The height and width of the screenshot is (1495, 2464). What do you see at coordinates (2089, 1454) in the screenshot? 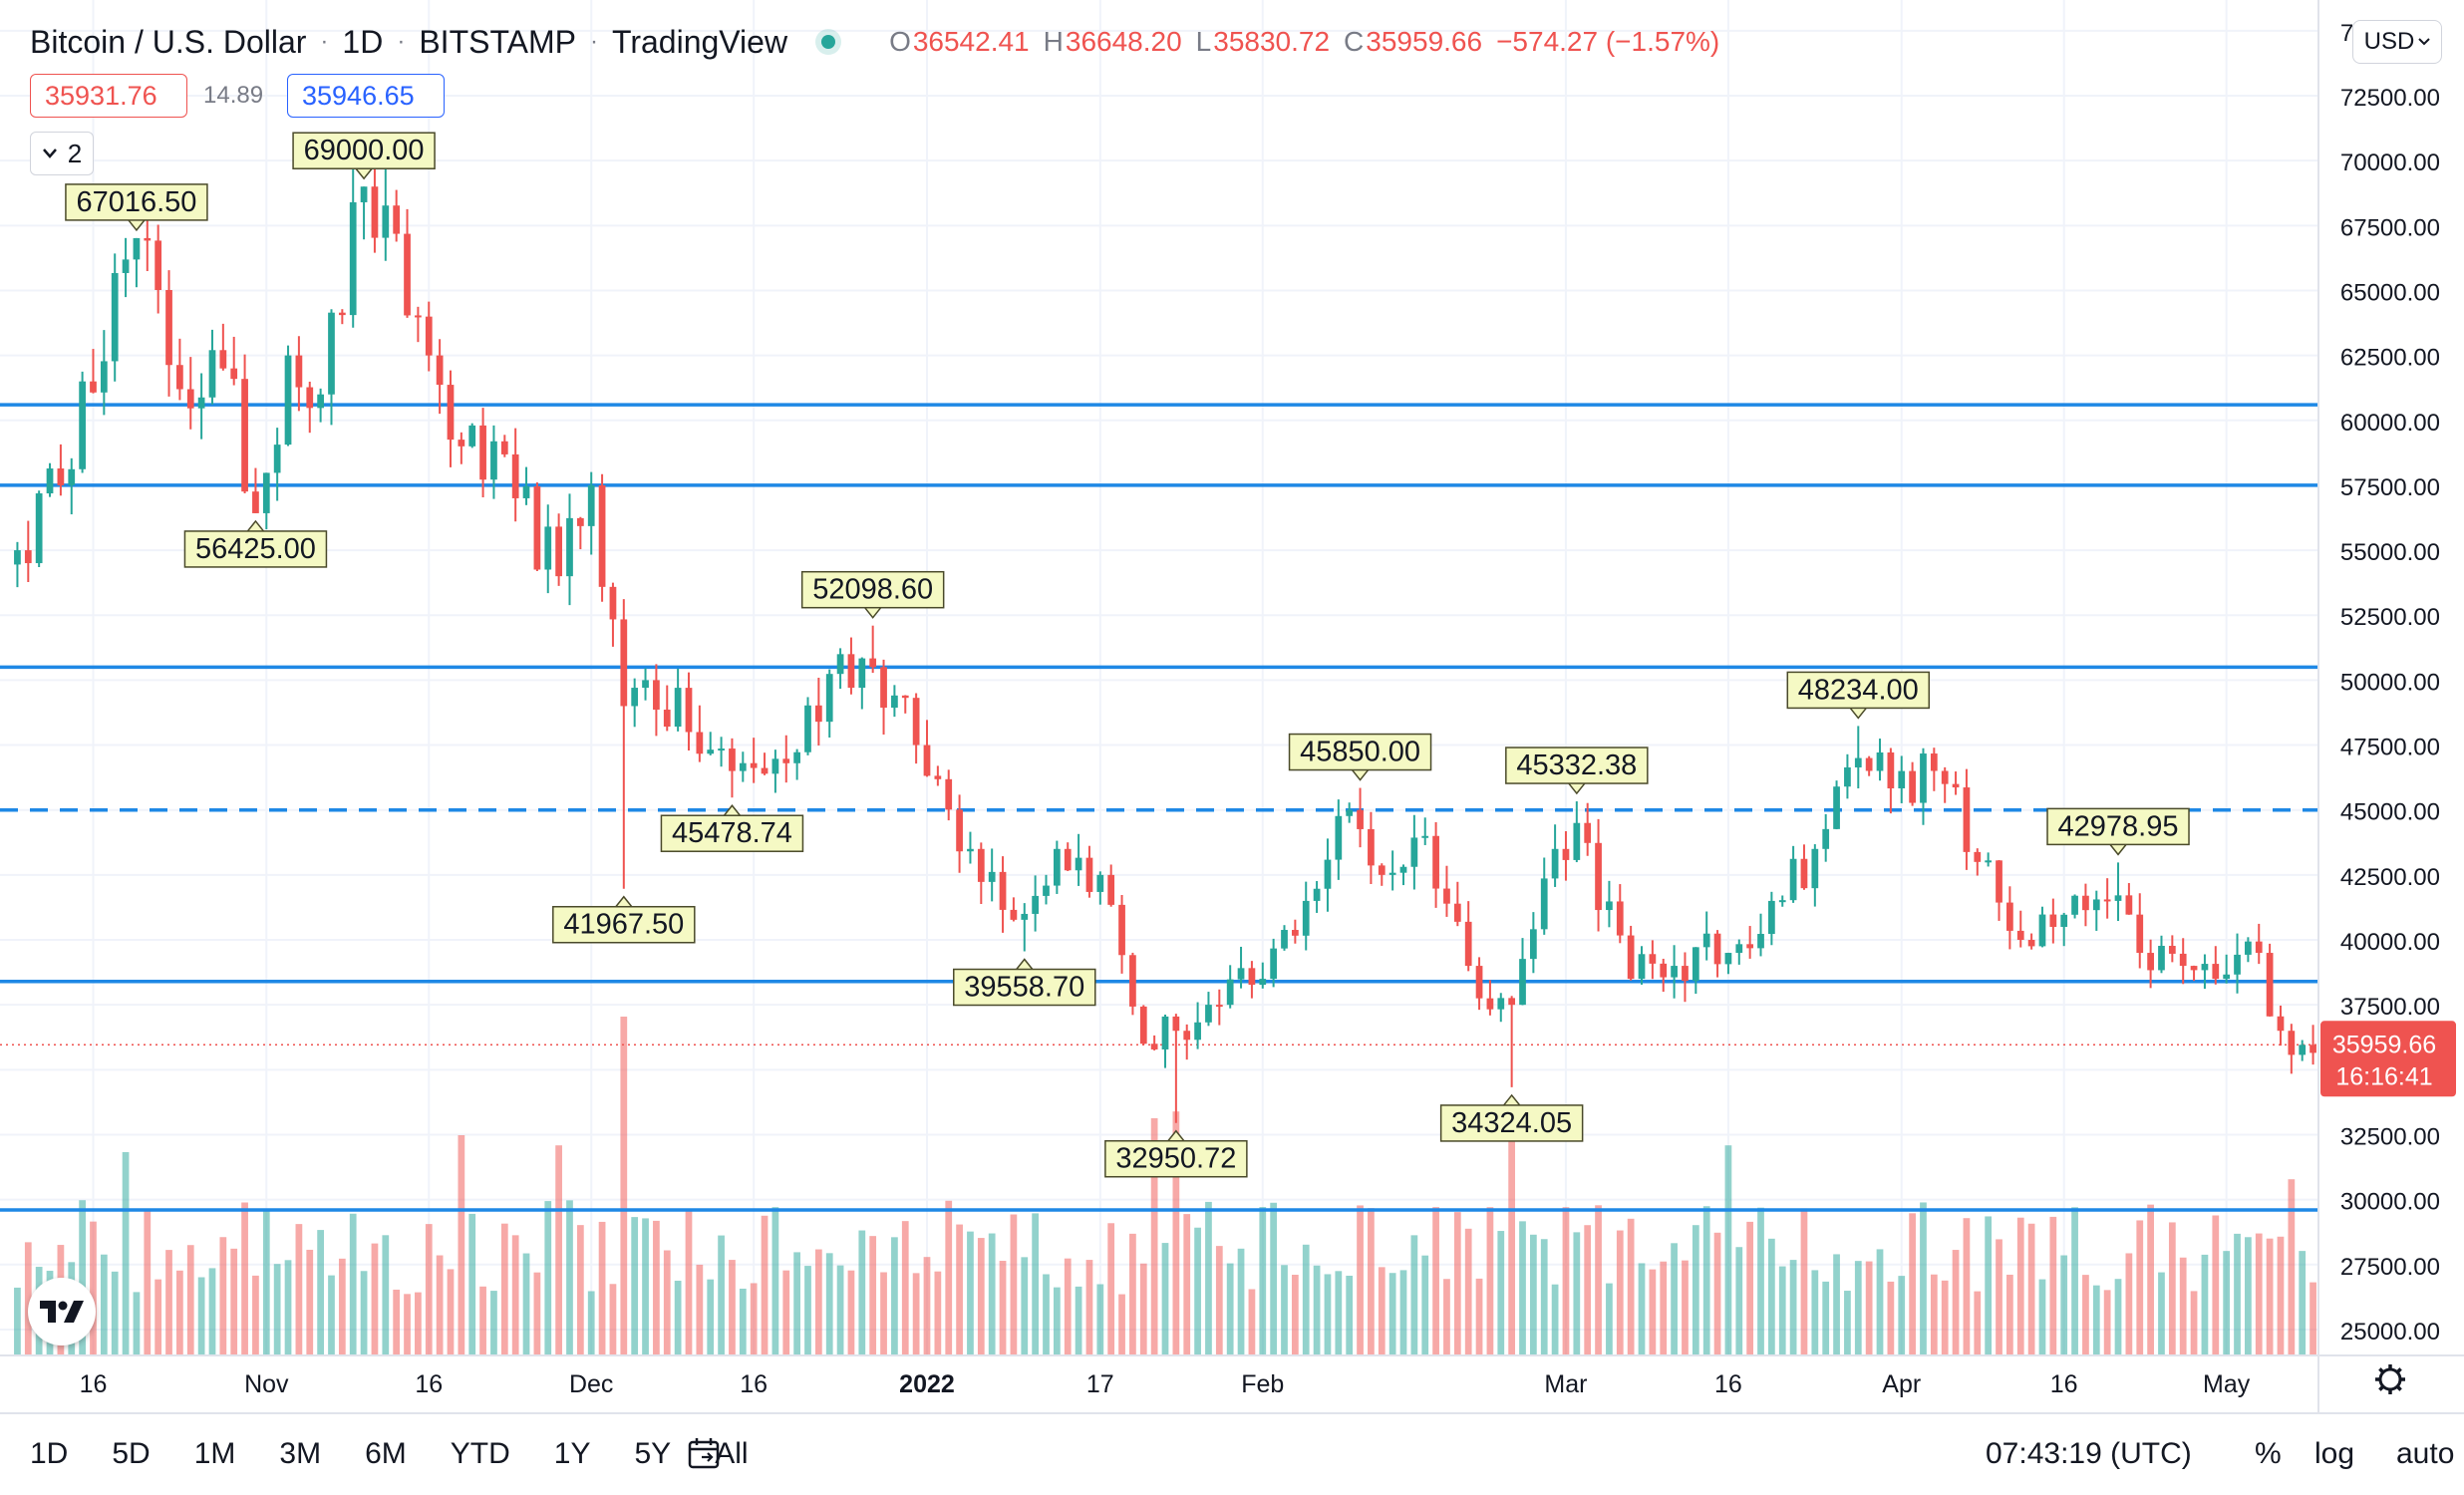
I see `clock-utc: 07:43:19 (UTC)` at bounding box center [2089, 1454].